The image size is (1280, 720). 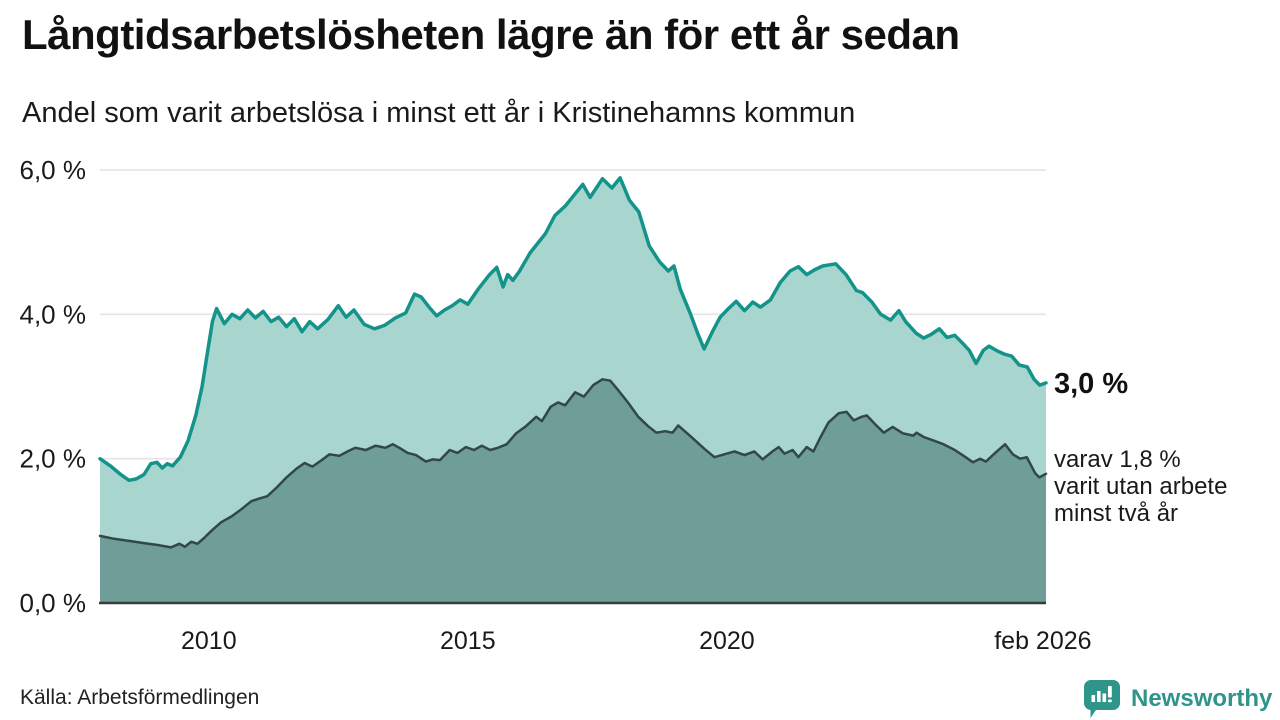 What do you see at coordinates (209, 641) in the screenshot?
I see `x-tick-label: 2010` at bounding box center [209, 641].